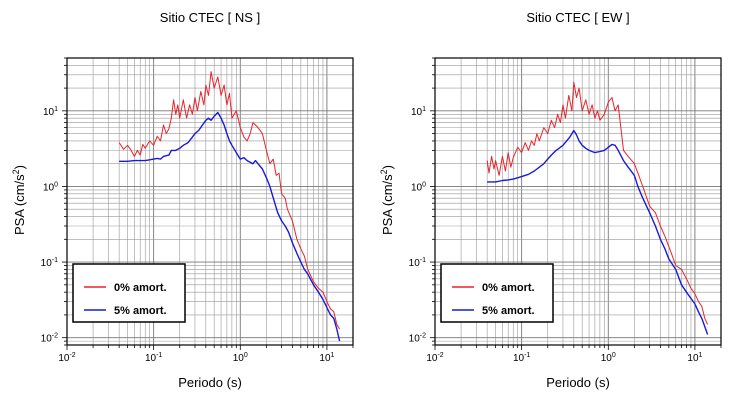 This screenshot has width=730, height=400. What do you see at coordinates (577, 17) in the screenshot?
I see `chart-title: Sitio CTEC [ EW ]` at bounding box center [577, 17].